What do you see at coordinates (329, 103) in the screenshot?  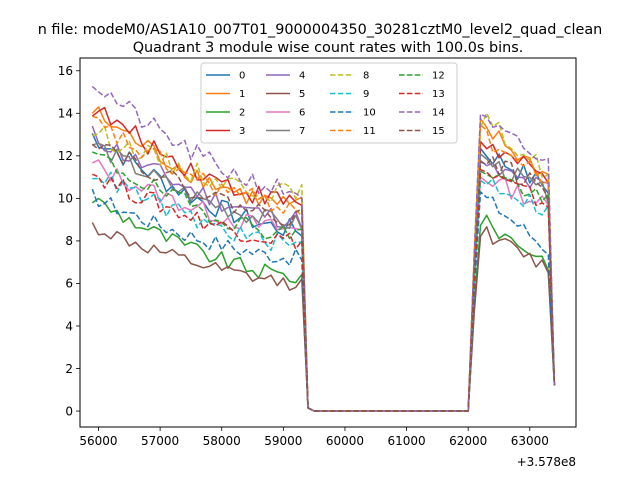 I see `legend-frame` at bounding box center [329, 103].